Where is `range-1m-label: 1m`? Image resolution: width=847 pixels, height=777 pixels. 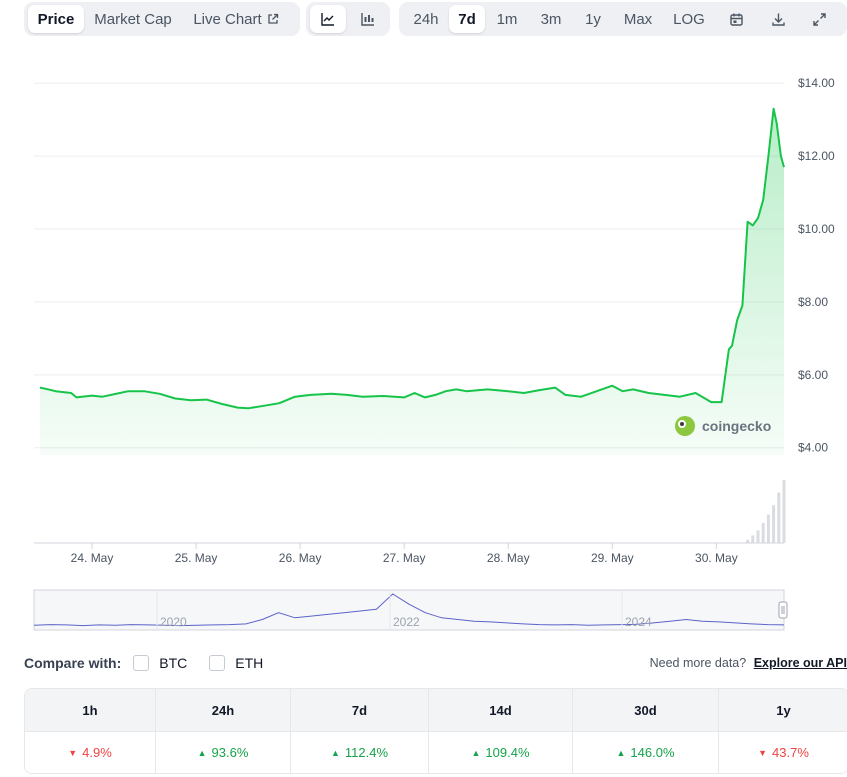
range-1m-label: 1m is located at coordinates (507, 19).